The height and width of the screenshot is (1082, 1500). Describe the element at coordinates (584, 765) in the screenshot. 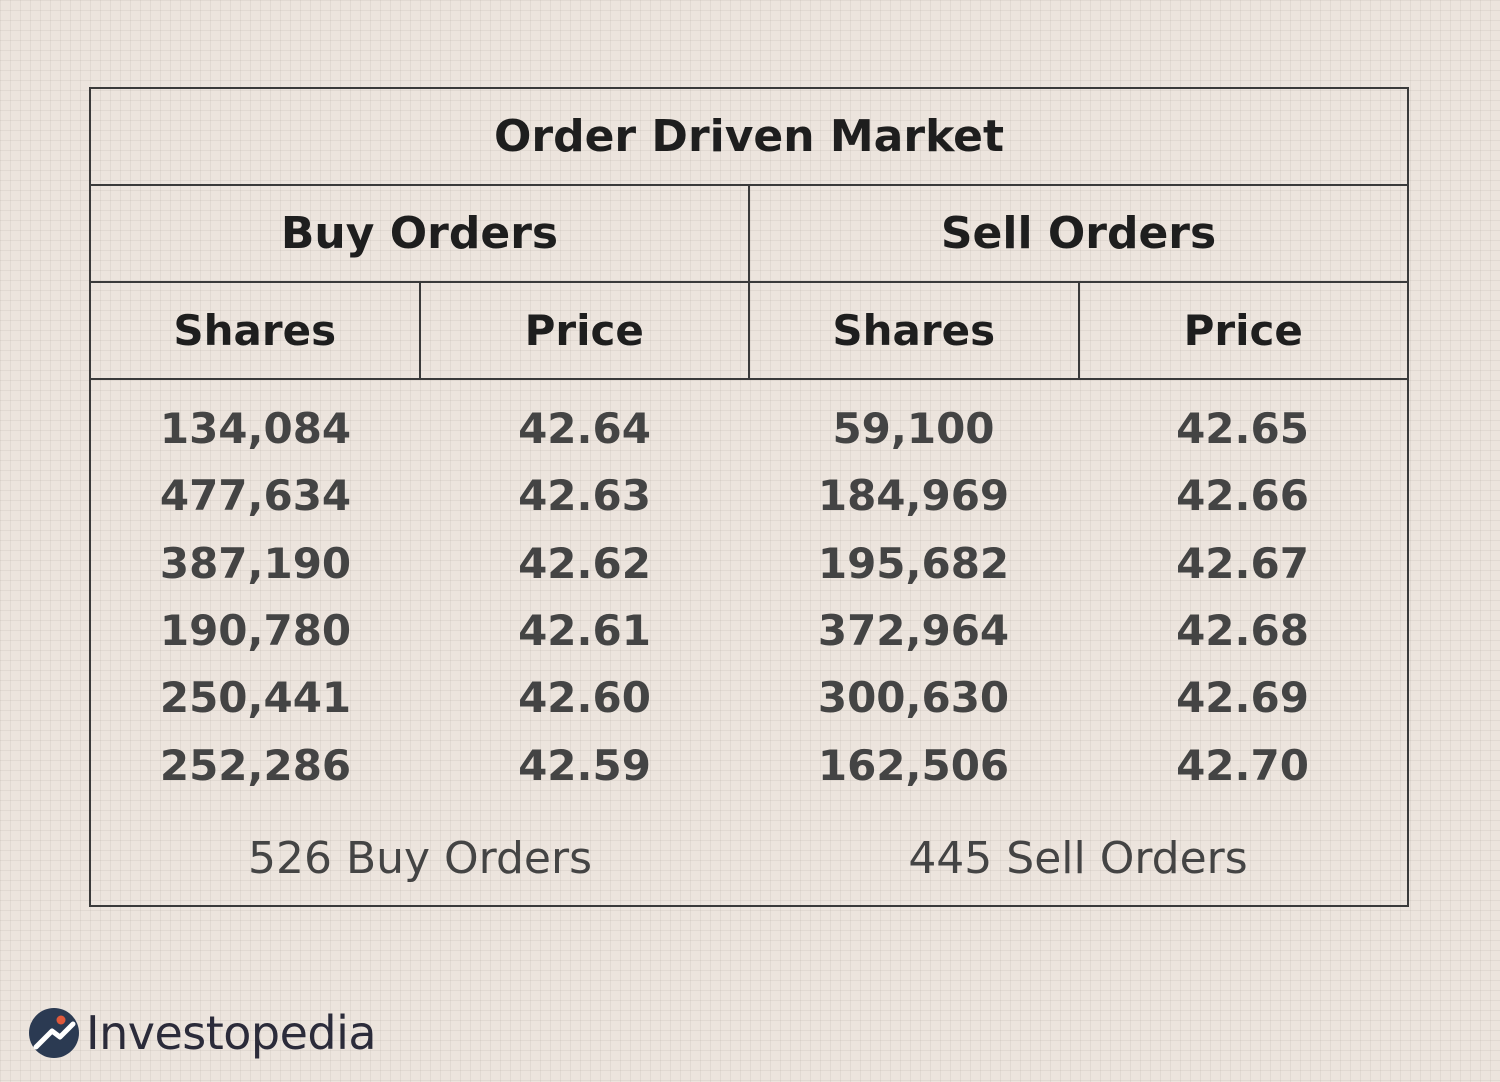

I see `buy-price-cell: 42.59` at that location.